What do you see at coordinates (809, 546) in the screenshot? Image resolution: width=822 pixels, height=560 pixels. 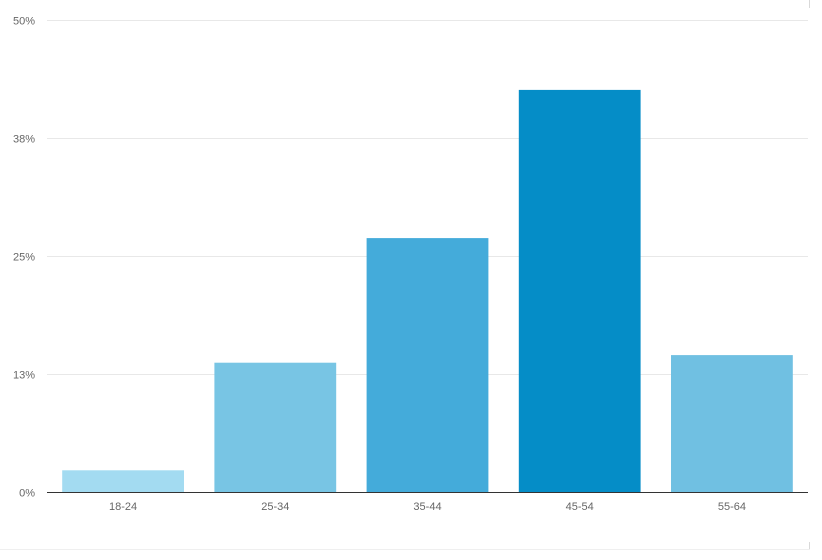 I see `frame-corner-bottom-right` at bounding box center [809, 546].